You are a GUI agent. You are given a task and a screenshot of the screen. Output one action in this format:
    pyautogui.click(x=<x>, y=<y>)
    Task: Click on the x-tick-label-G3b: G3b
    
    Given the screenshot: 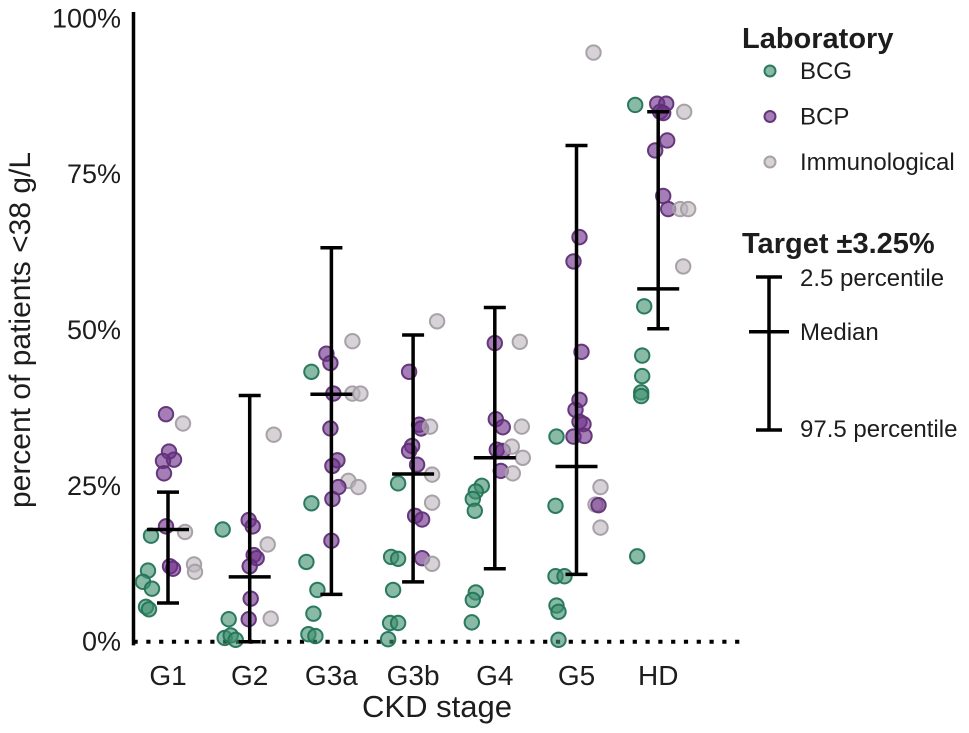 What is the action you would take?
    pyautogui.click(x=413, y=675)
    